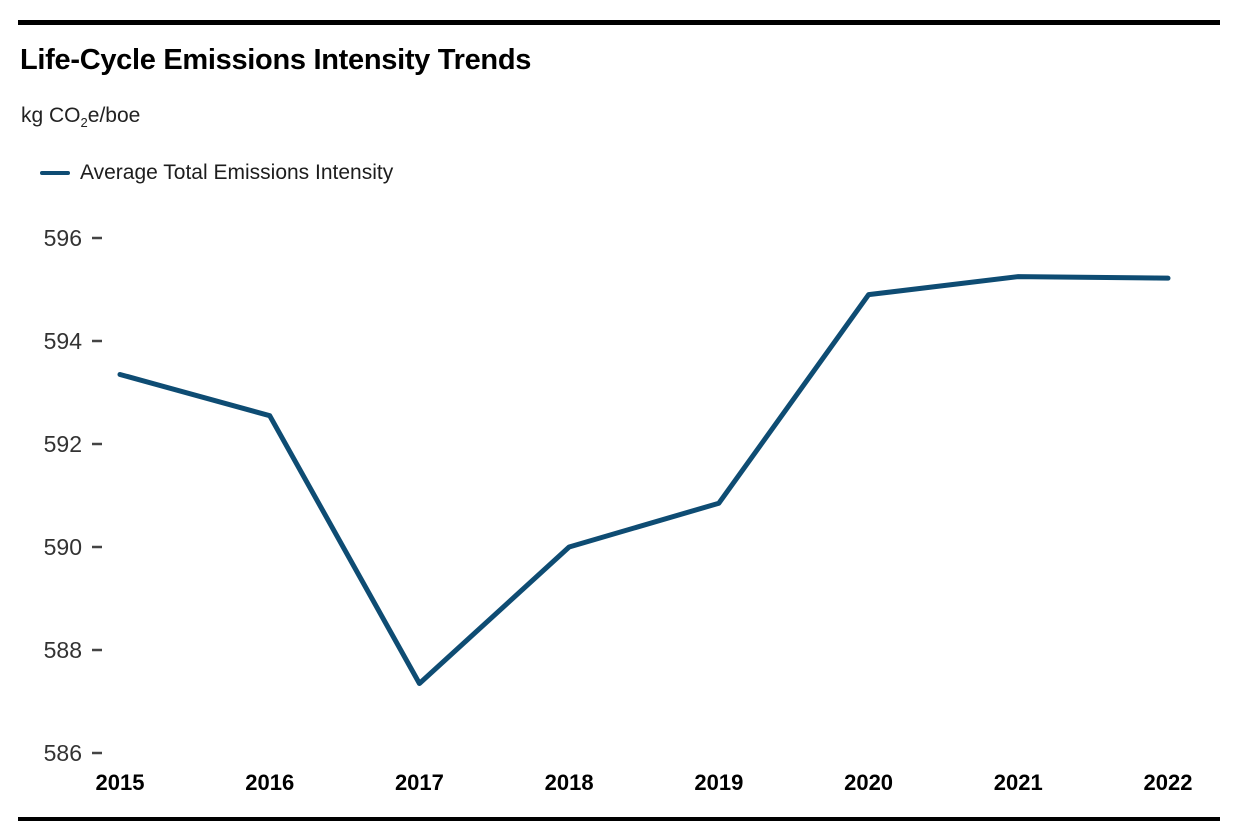 Image resolution: width=1240 pixels, height=840 pixels. Describe the element at coordinates (569, 782) in the screenshot. I see `x-tick-label: 2018` at that location.